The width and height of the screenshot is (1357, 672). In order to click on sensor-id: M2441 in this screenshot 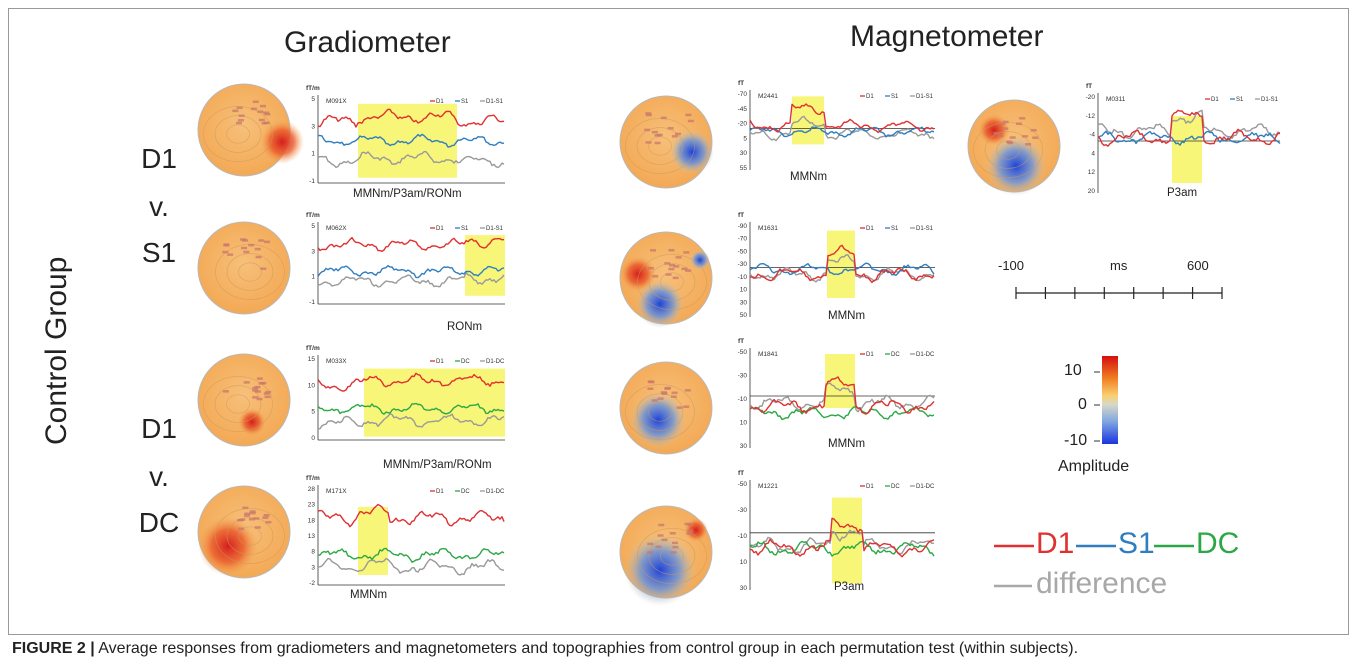, I will do `click(768, 96)`.